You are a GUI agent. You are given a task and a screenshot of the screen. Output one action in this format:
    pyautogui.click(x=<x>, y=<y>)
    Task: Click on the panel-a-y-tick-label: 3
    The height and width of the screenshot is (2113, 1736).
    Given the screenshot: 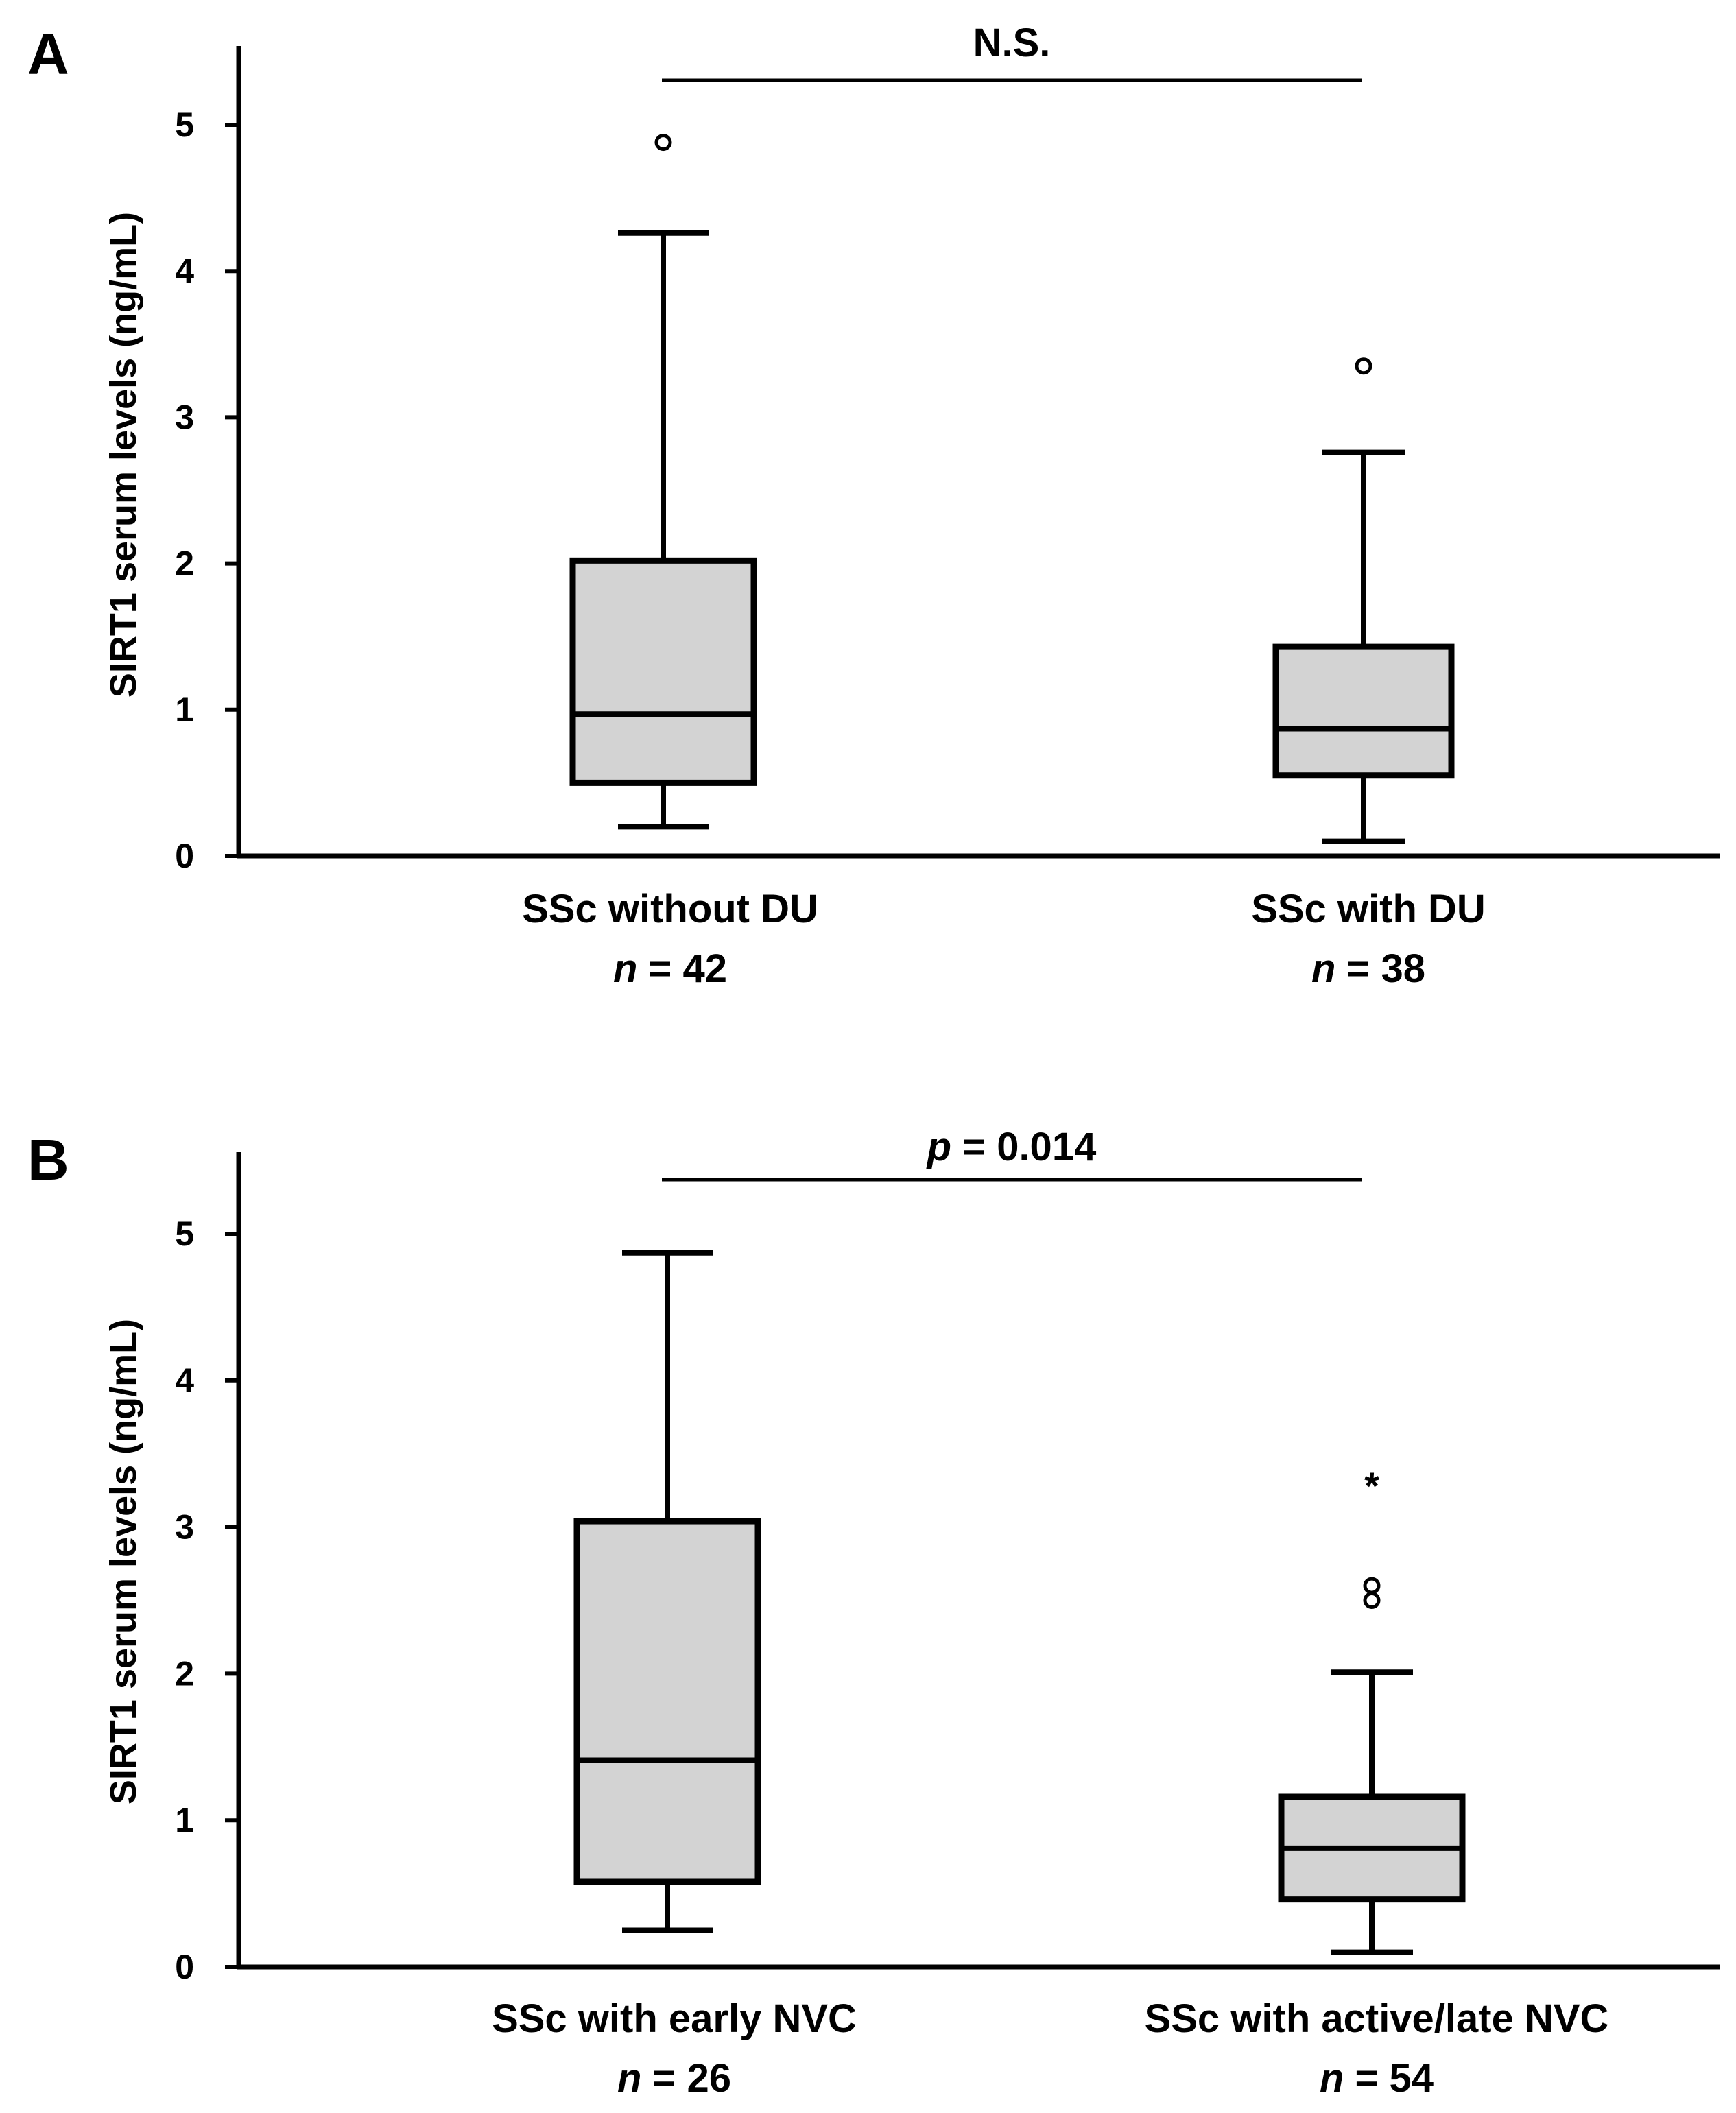 What is the action you would take?
    pyautogui.click(x=184, y=417)
    